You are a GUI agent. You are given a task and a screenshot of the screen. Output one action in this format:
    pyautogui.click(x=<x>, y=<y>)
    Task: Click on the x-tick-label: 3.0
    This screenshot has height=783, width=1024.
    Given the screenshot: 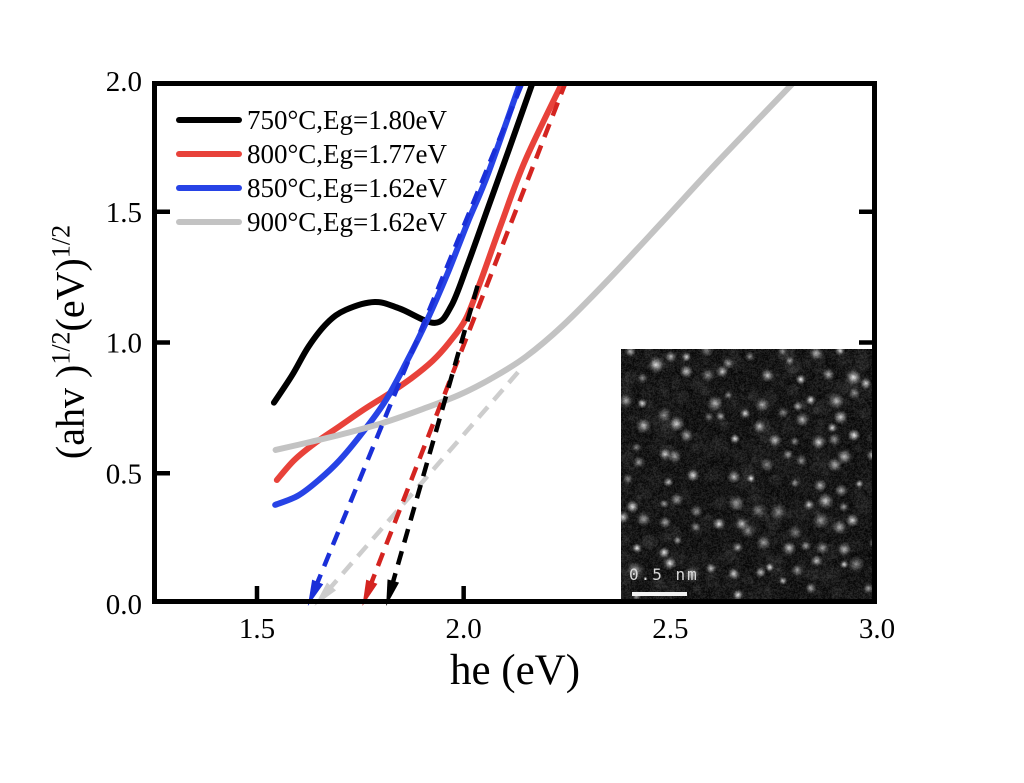 What is the action you would take?
    pyautogui.click(x=877, y=629)
    